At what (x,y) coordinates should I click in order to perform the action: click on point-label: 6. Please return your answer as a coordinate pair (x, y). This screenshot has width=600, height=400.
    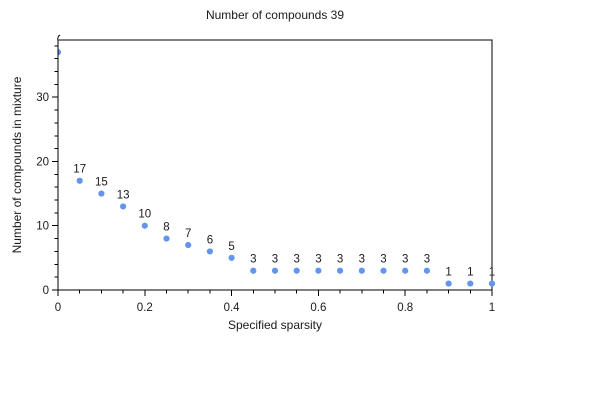
    Looking at the image, I should click on (210, 240).